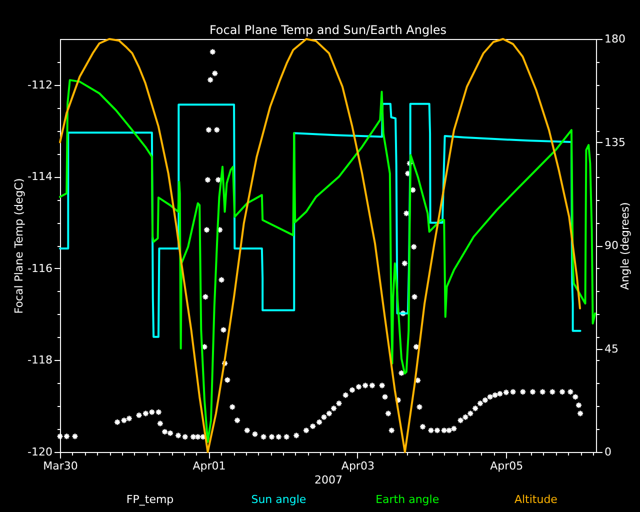  Describe the element at coordinates (19, 246) in the screenshot. I see `y-axis-title: Focal Plane Temp (degC)` at that location.